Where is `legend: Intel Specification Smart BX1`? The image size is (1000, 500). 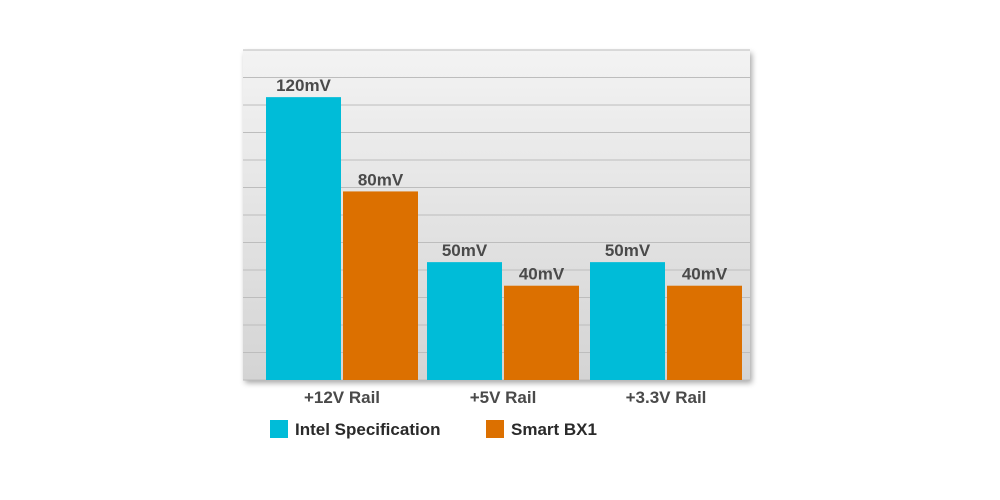
legend: Intel Specification Smart BX1 is located at coordinates (433, 429).